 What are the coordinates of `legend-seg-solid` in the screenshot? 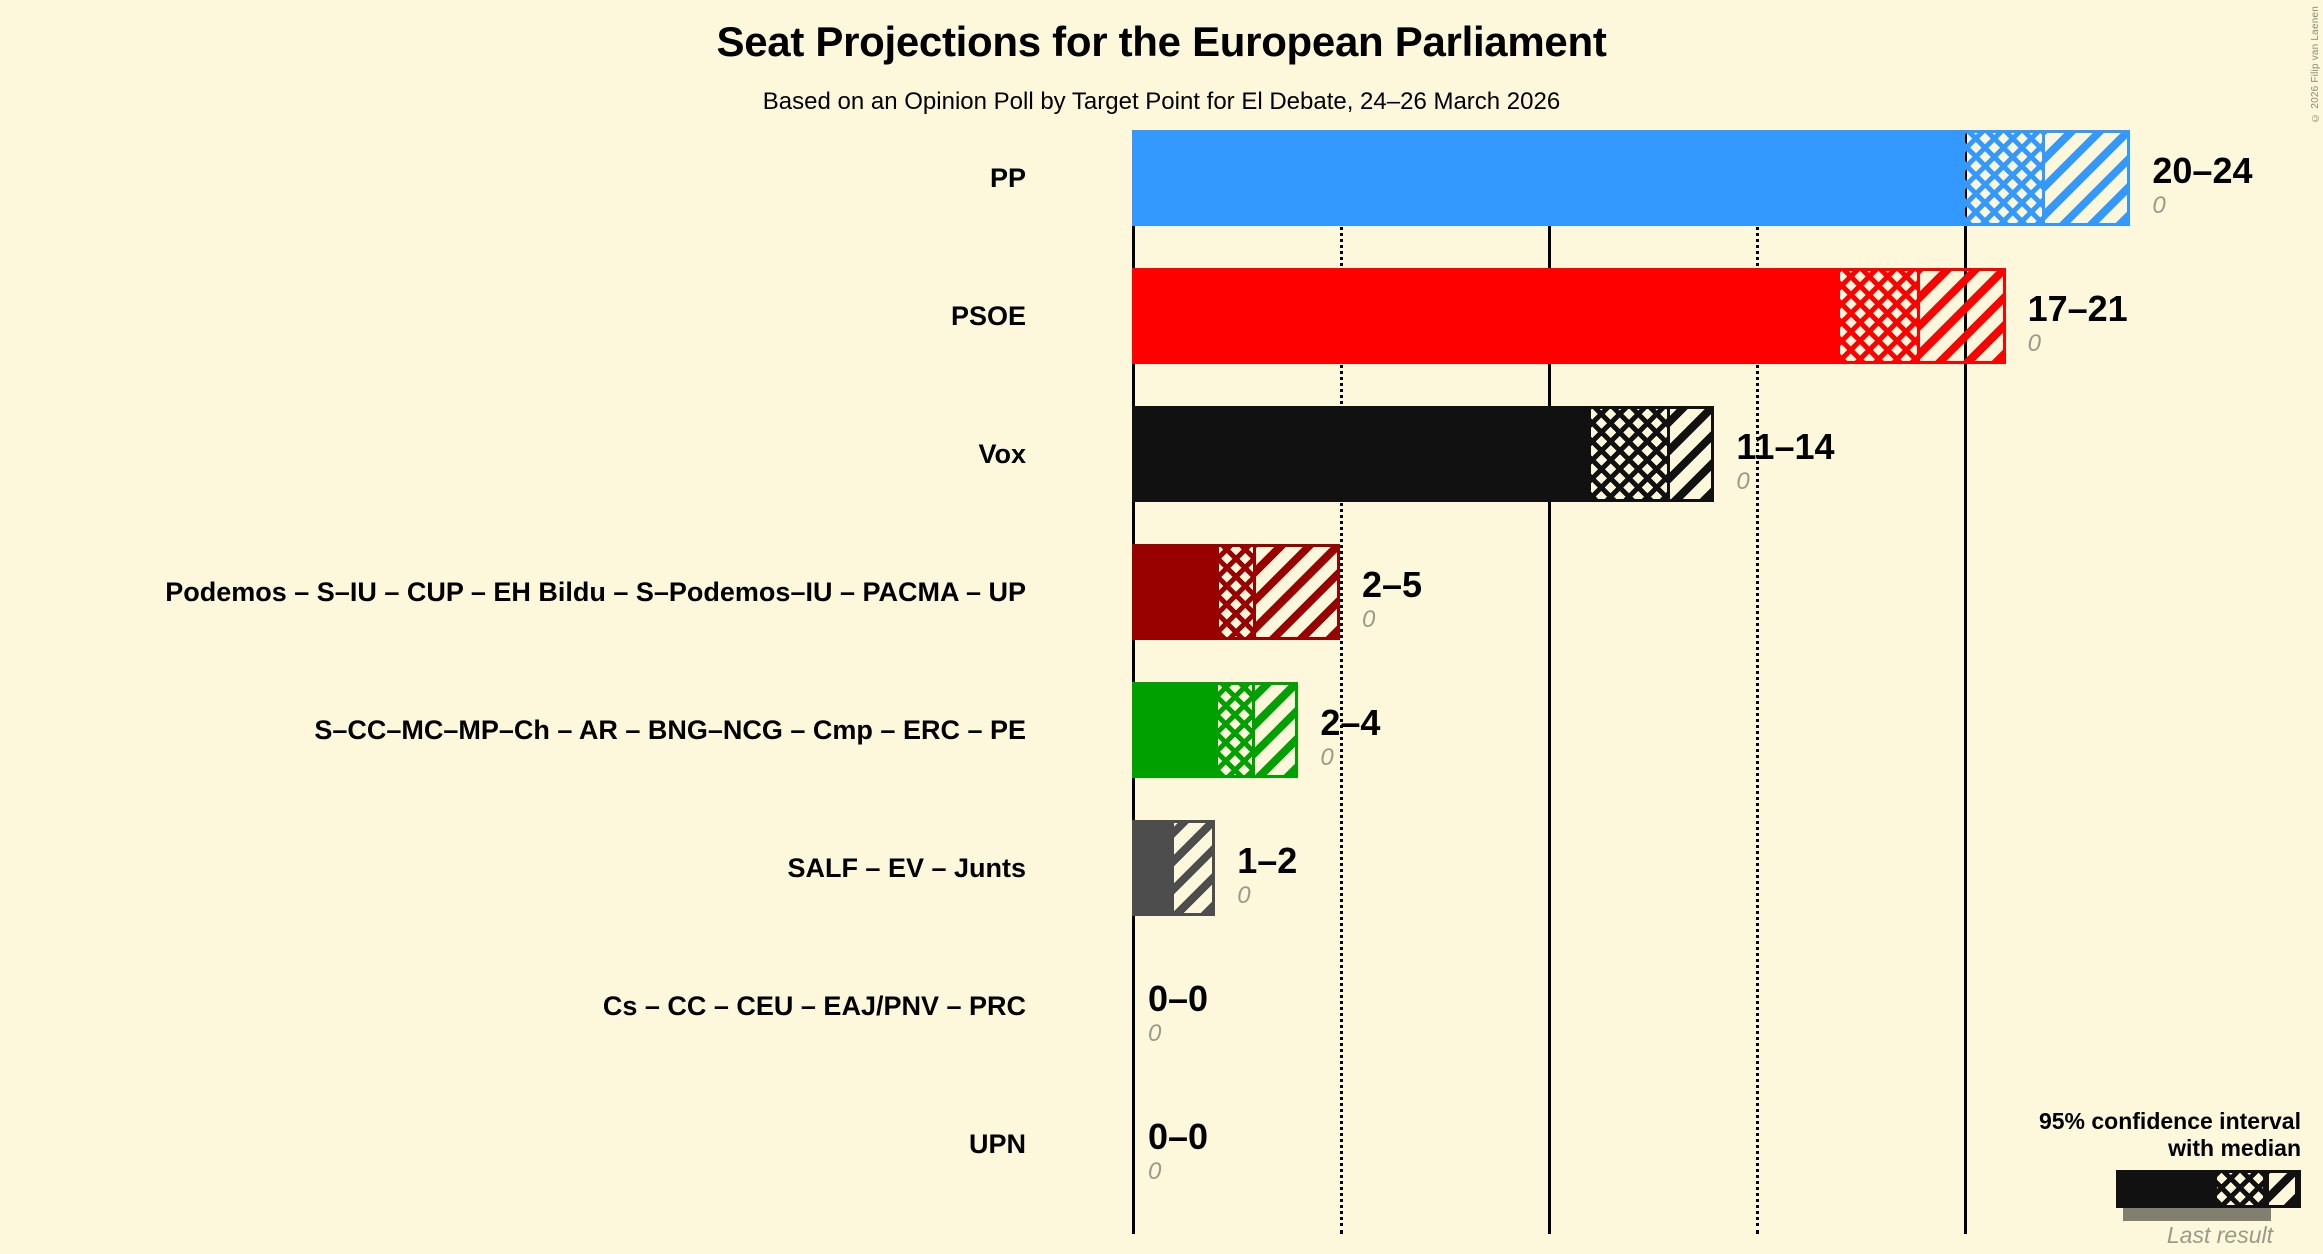 It's located at (2166, 1189).